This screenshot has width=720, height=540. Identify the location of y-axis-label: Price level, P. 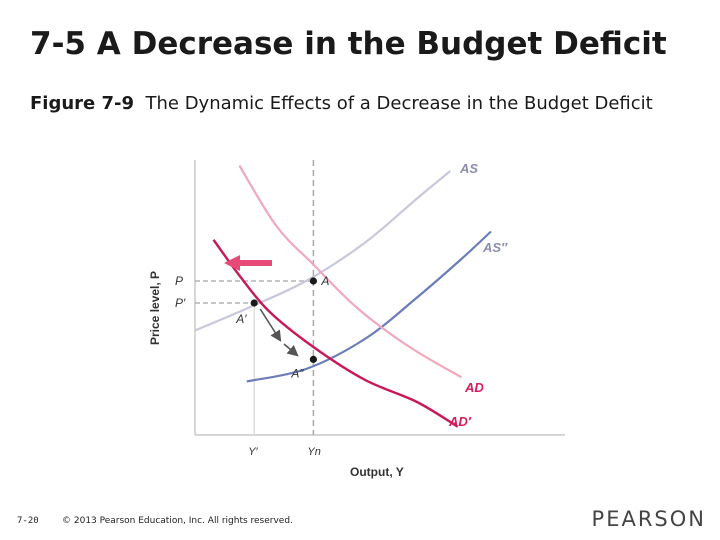
(155, 308).